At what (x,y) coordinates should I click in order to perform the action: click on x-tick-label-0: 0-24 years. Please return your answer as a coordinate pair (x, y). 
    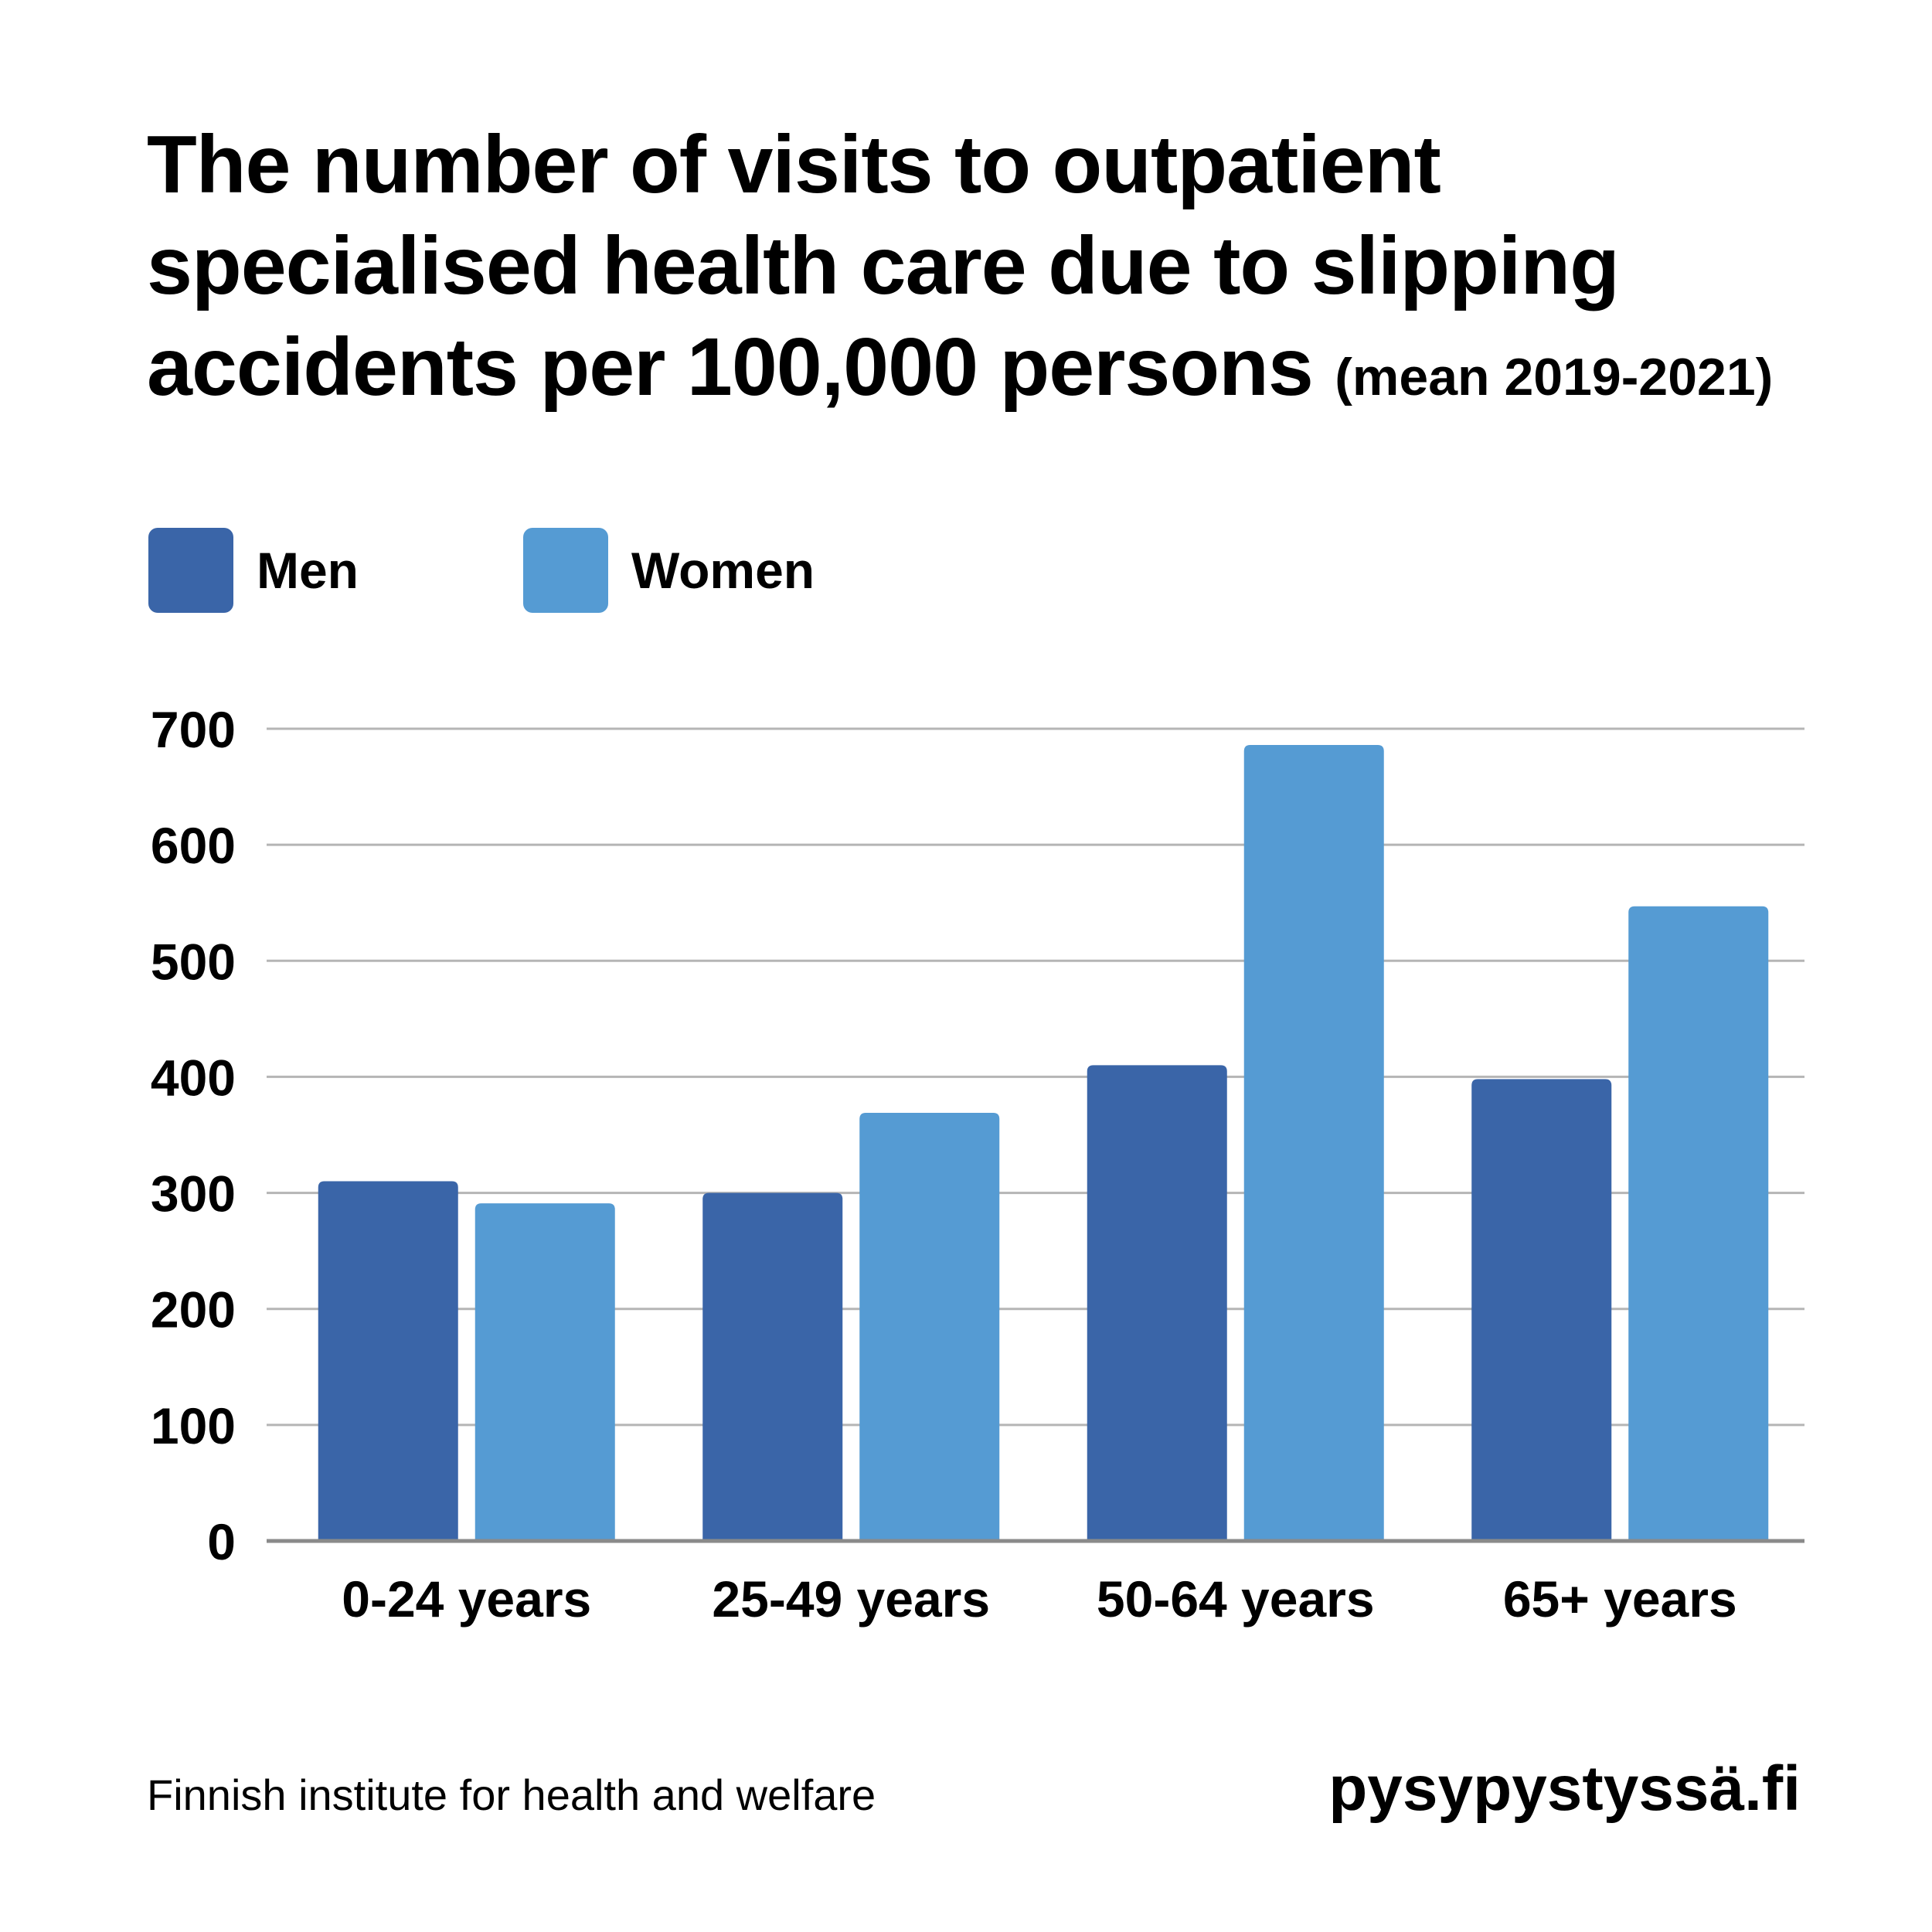
    Looking at the image, I should click on (467, 1599).